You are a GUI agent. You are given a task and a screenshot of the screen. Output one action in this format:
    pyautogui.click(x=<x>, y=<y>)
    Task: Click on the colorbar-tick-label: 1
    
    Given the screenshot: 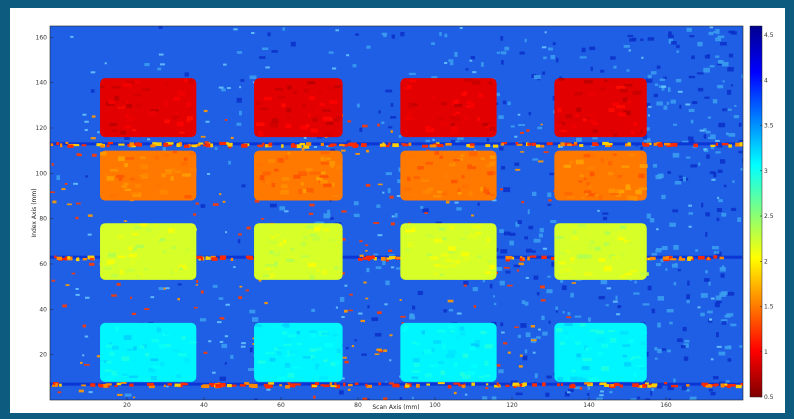 What is the action you would take?
    pyautogui.click(x=766, y=352)
    